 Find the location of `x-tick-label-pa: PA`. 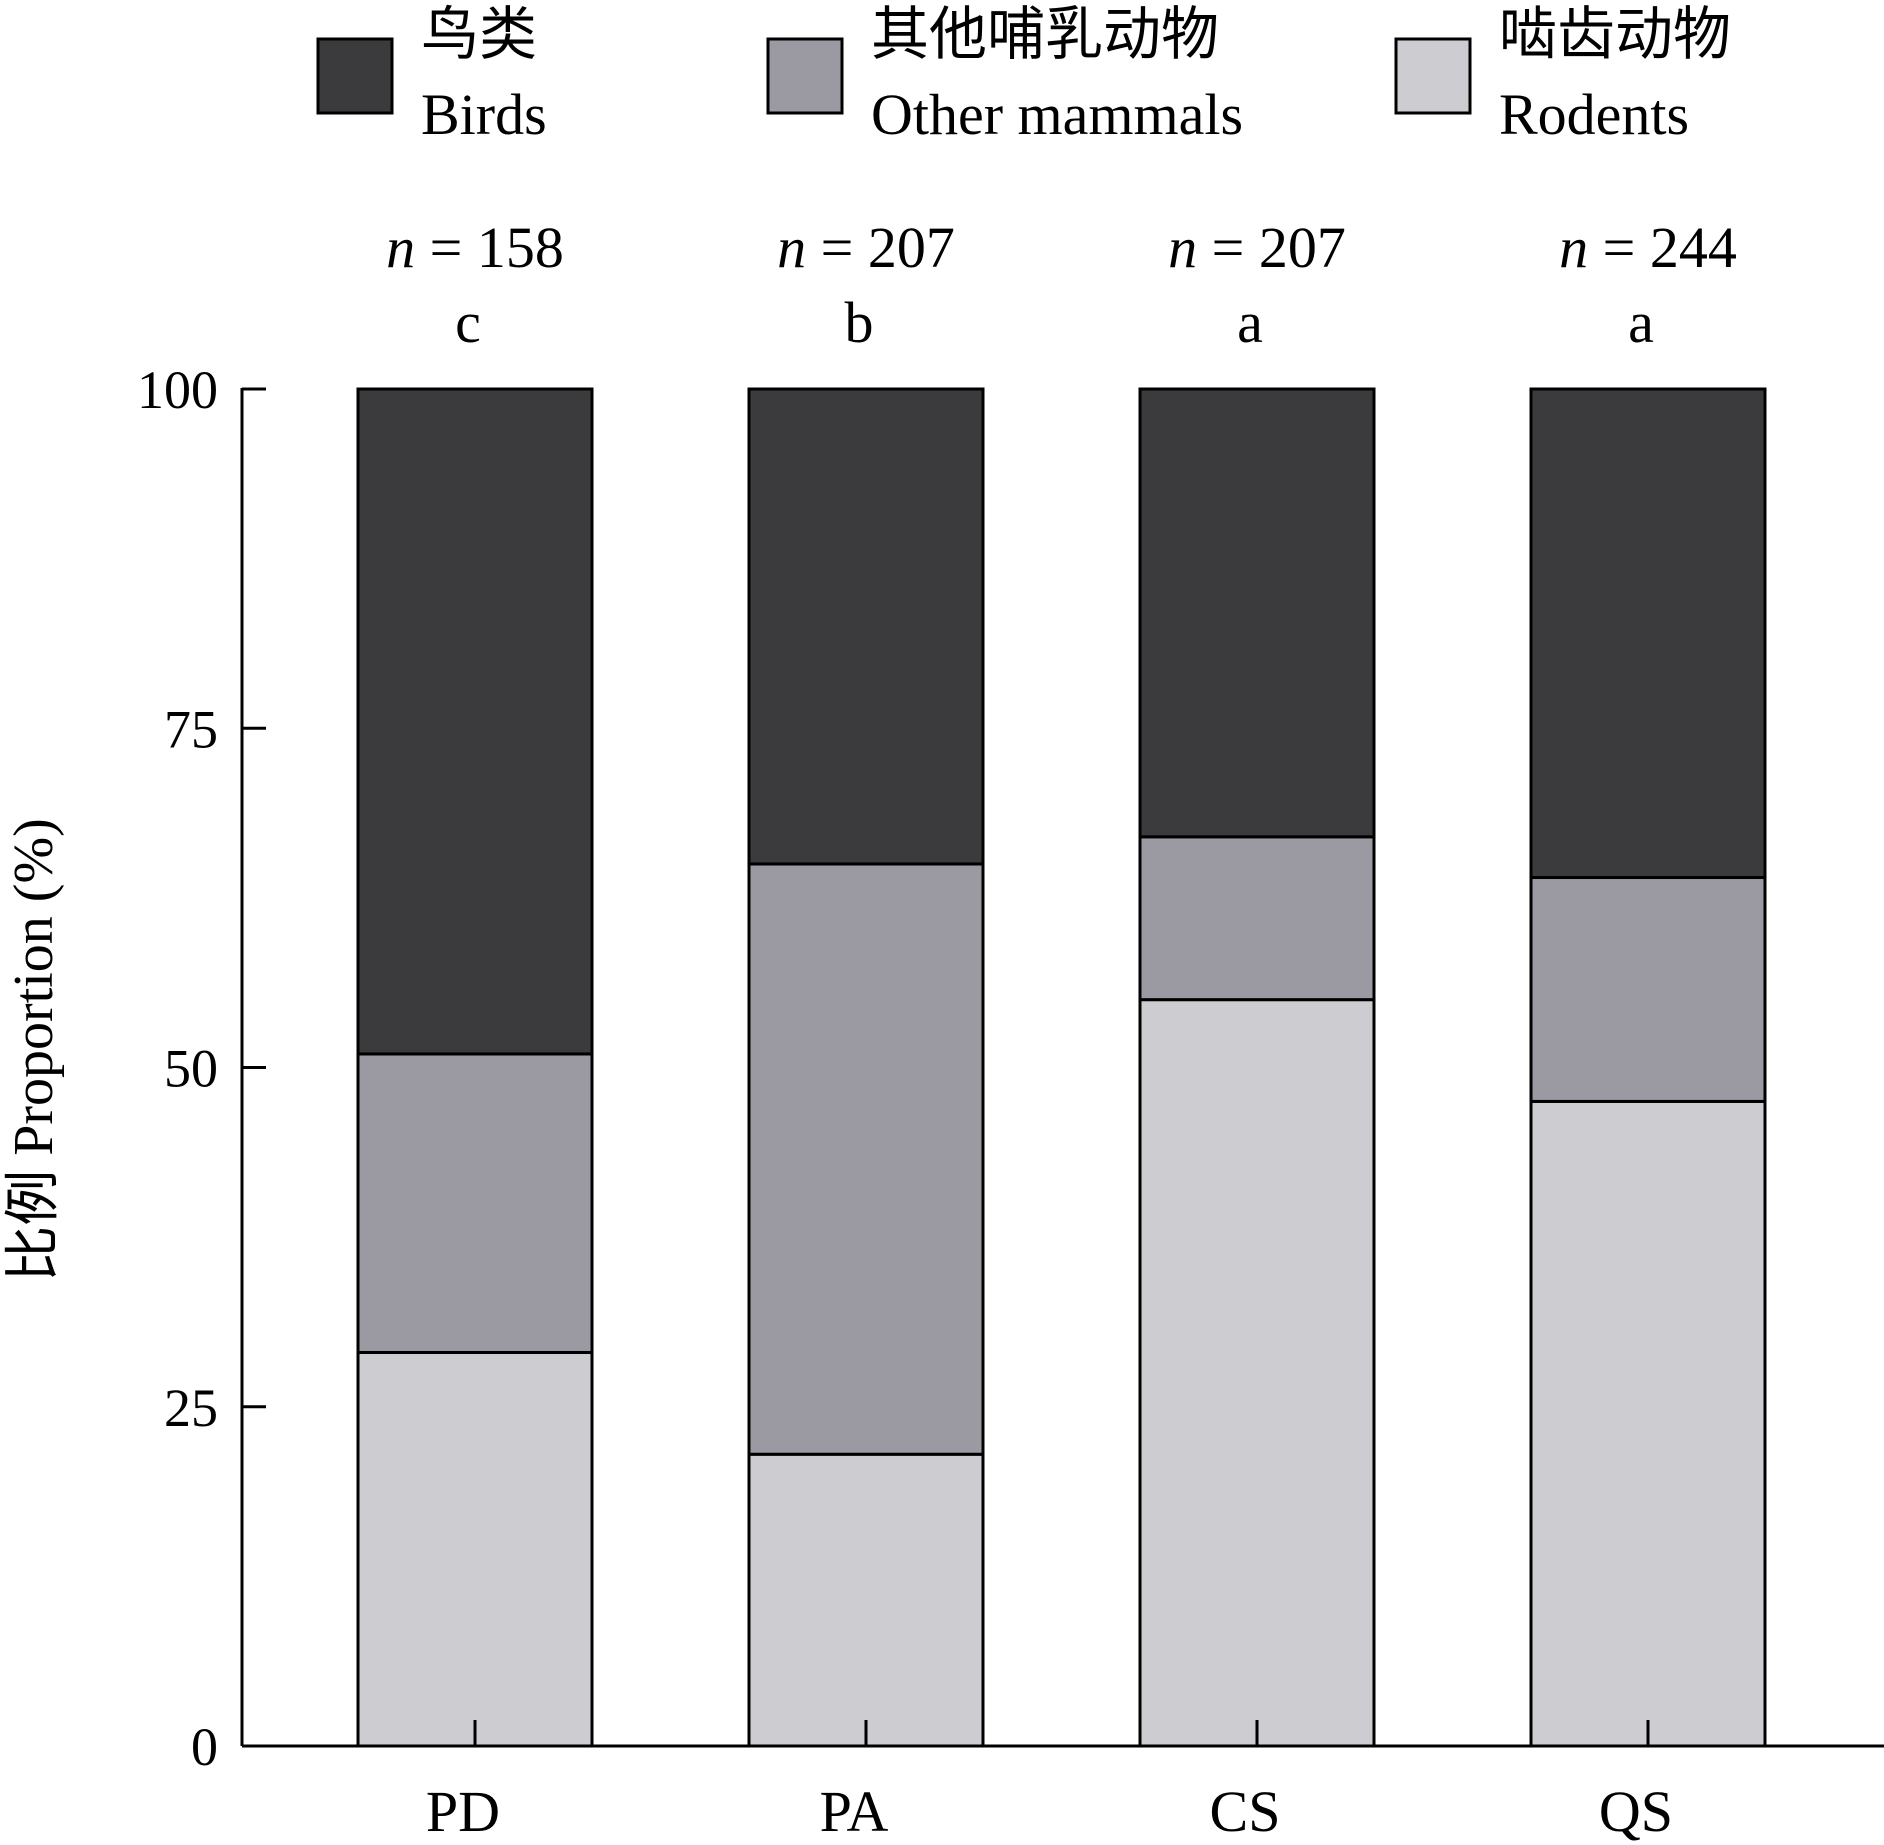

x-tick-label-pa: PA is located at coordinates (854, 1811).